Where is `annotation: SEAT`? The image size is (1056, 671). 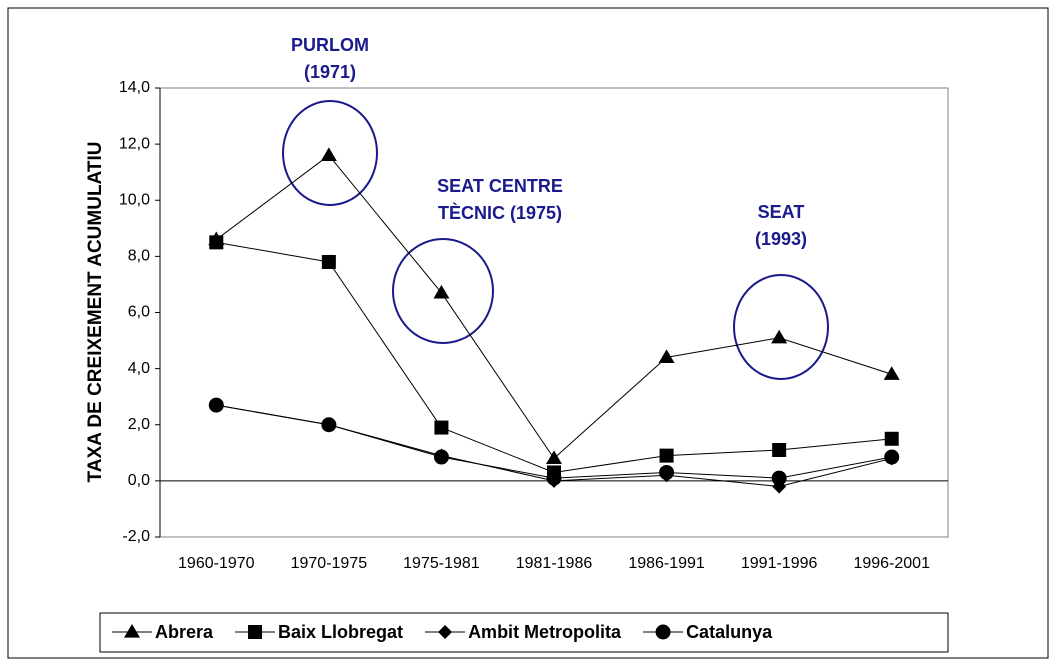 annotation: SEAT is located at coordinates (781, 212).